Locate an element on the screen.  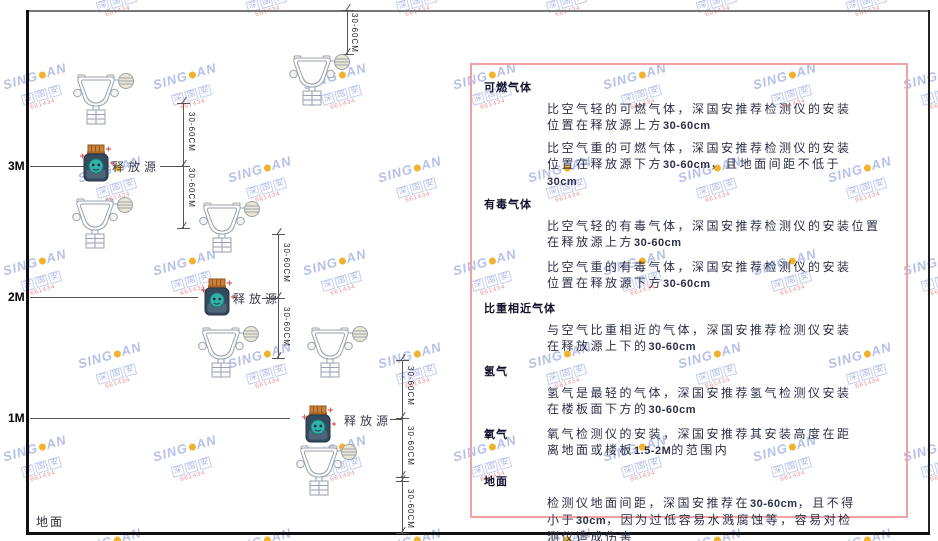
right-wall-line is located at coordinates (929, 272).